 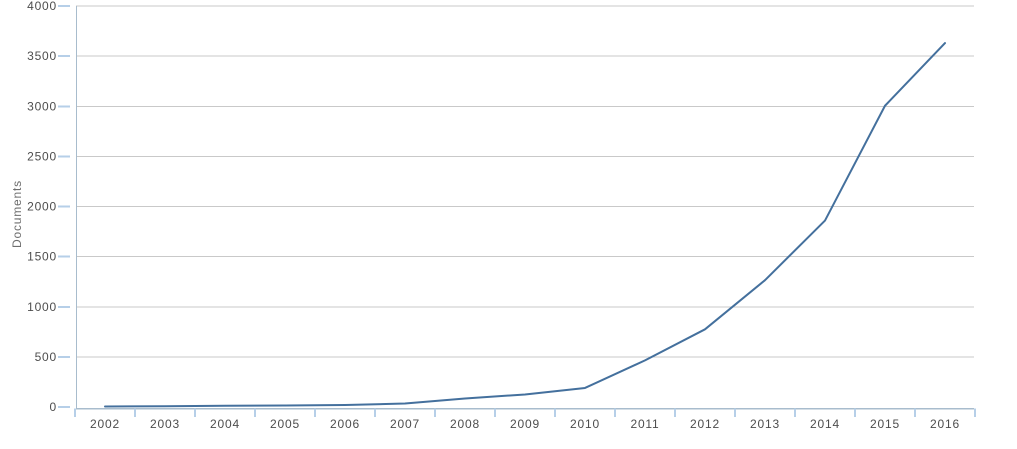 I want to click on y-tick-label: 2000, so click(x=42, y=207).